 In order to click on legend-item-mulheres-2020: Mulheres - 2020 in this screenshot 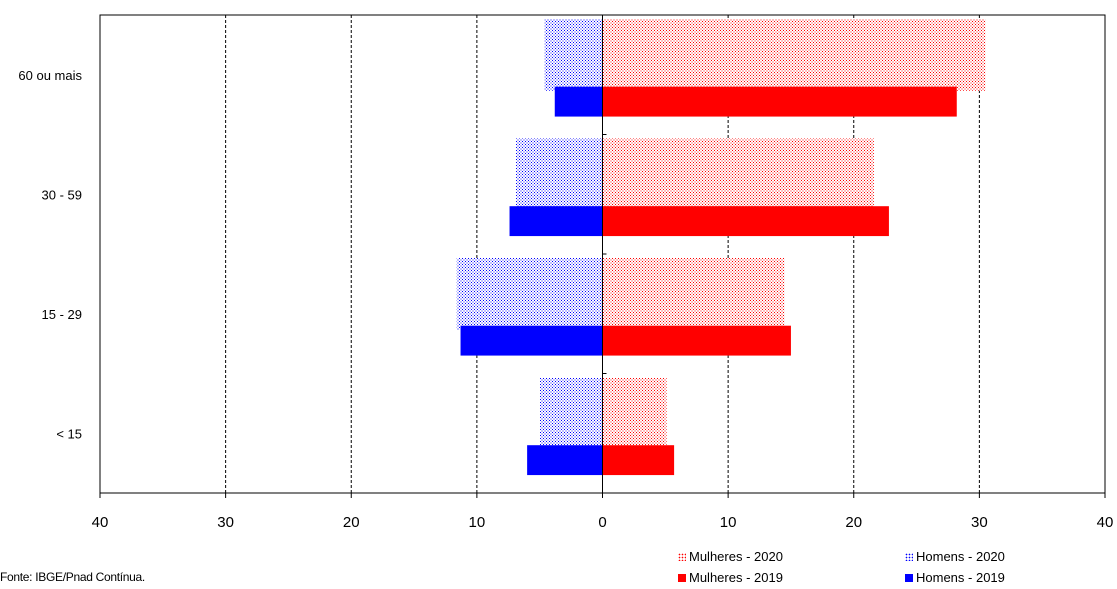, I will do `click(730, 556)`.